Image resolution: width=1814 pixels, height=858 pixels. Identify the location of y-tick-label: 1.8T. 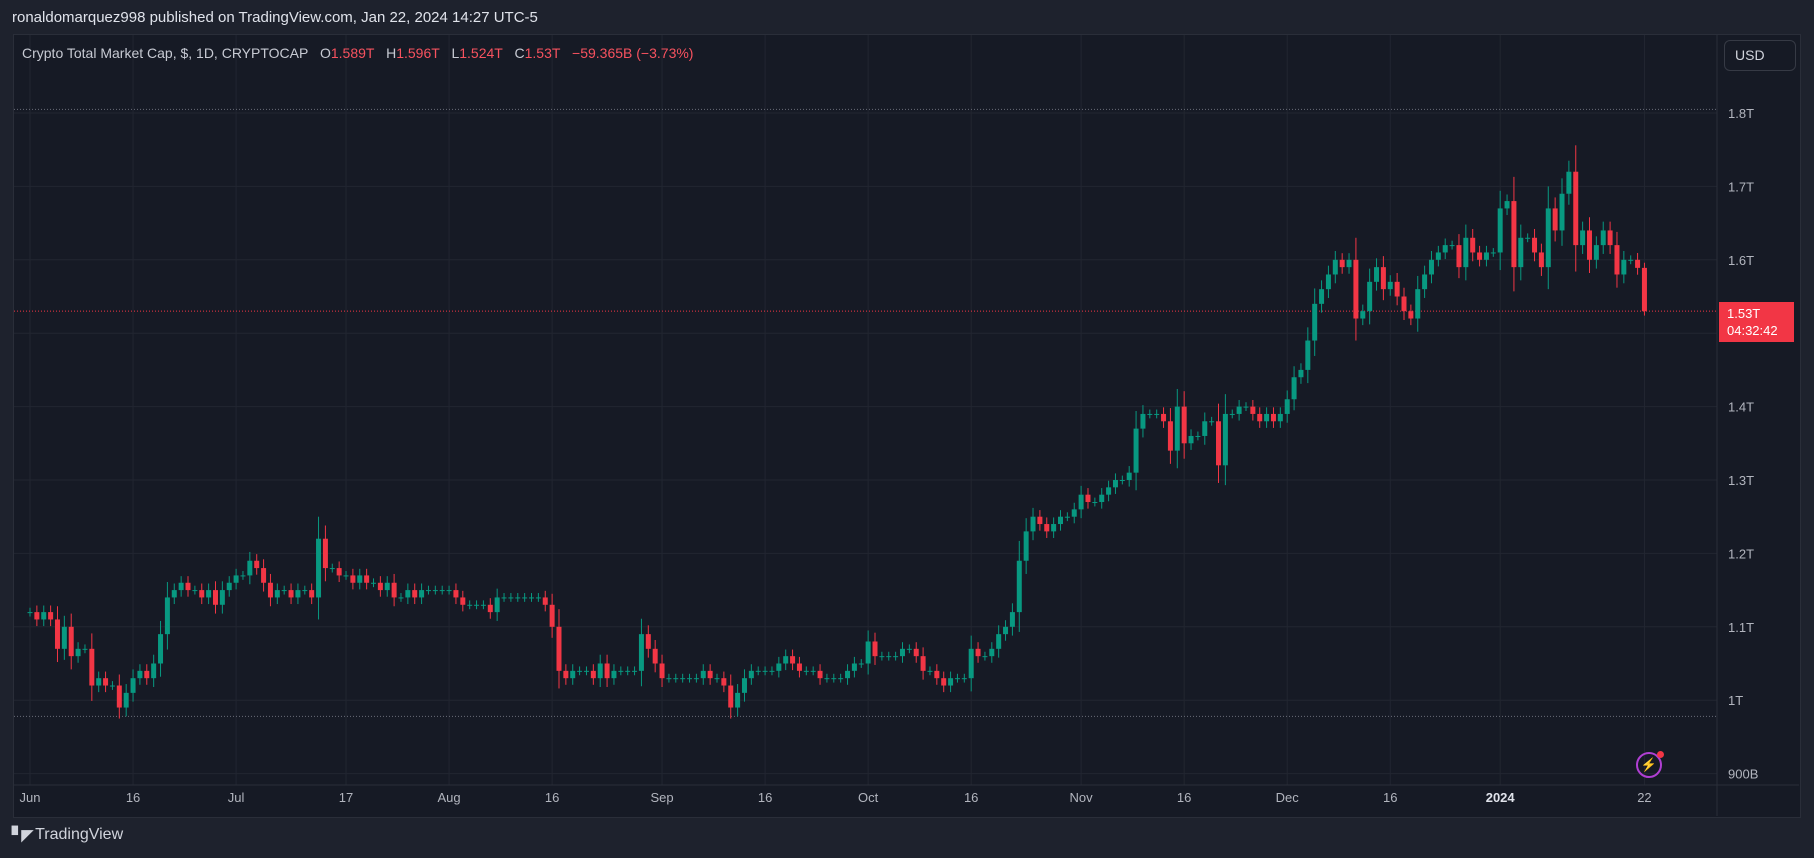
(1741, 113).